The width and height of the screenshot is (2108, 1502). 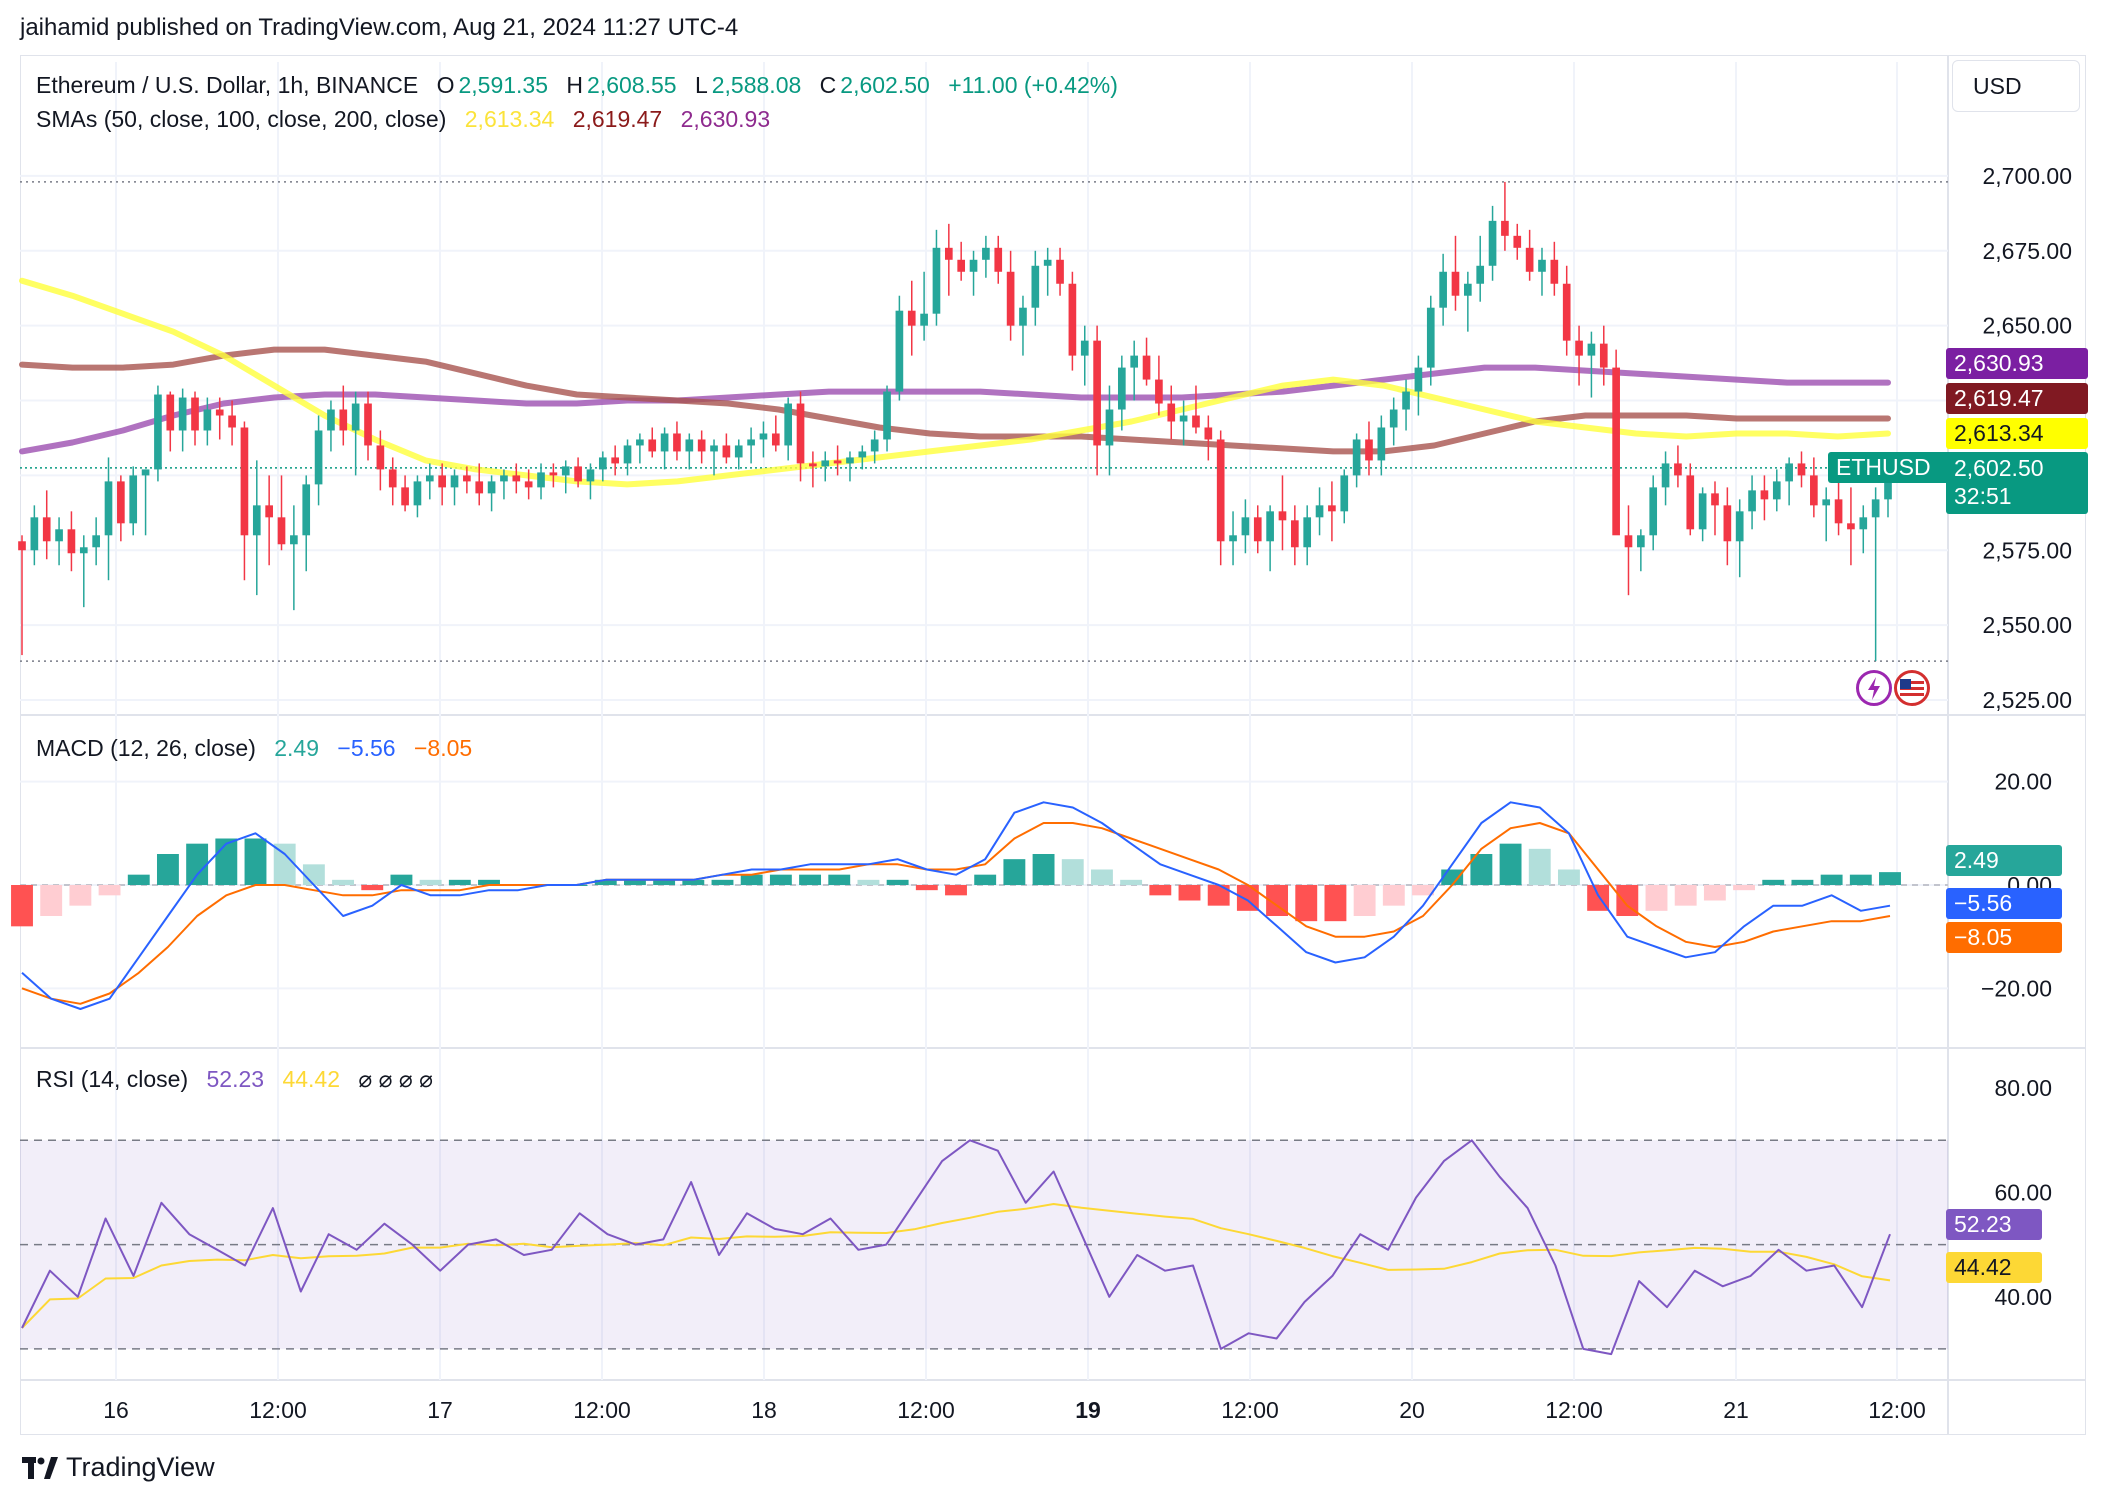 What do you see at coordinates (2016, 86) in the screenshot?
I see `currency-selector: USD` at bounding box center [2016, 86].